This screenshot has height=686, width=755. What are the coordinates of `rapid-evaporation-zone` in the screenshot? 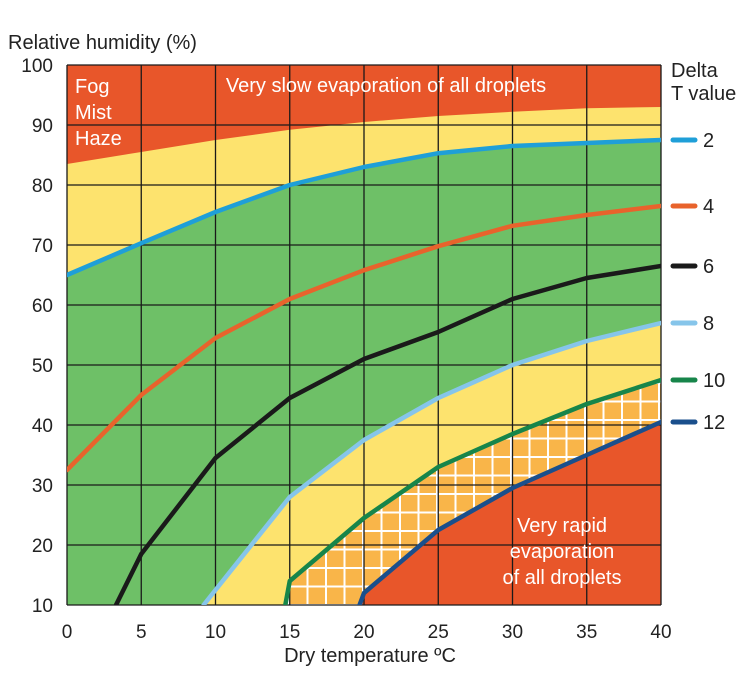 It's located at (510, 513).